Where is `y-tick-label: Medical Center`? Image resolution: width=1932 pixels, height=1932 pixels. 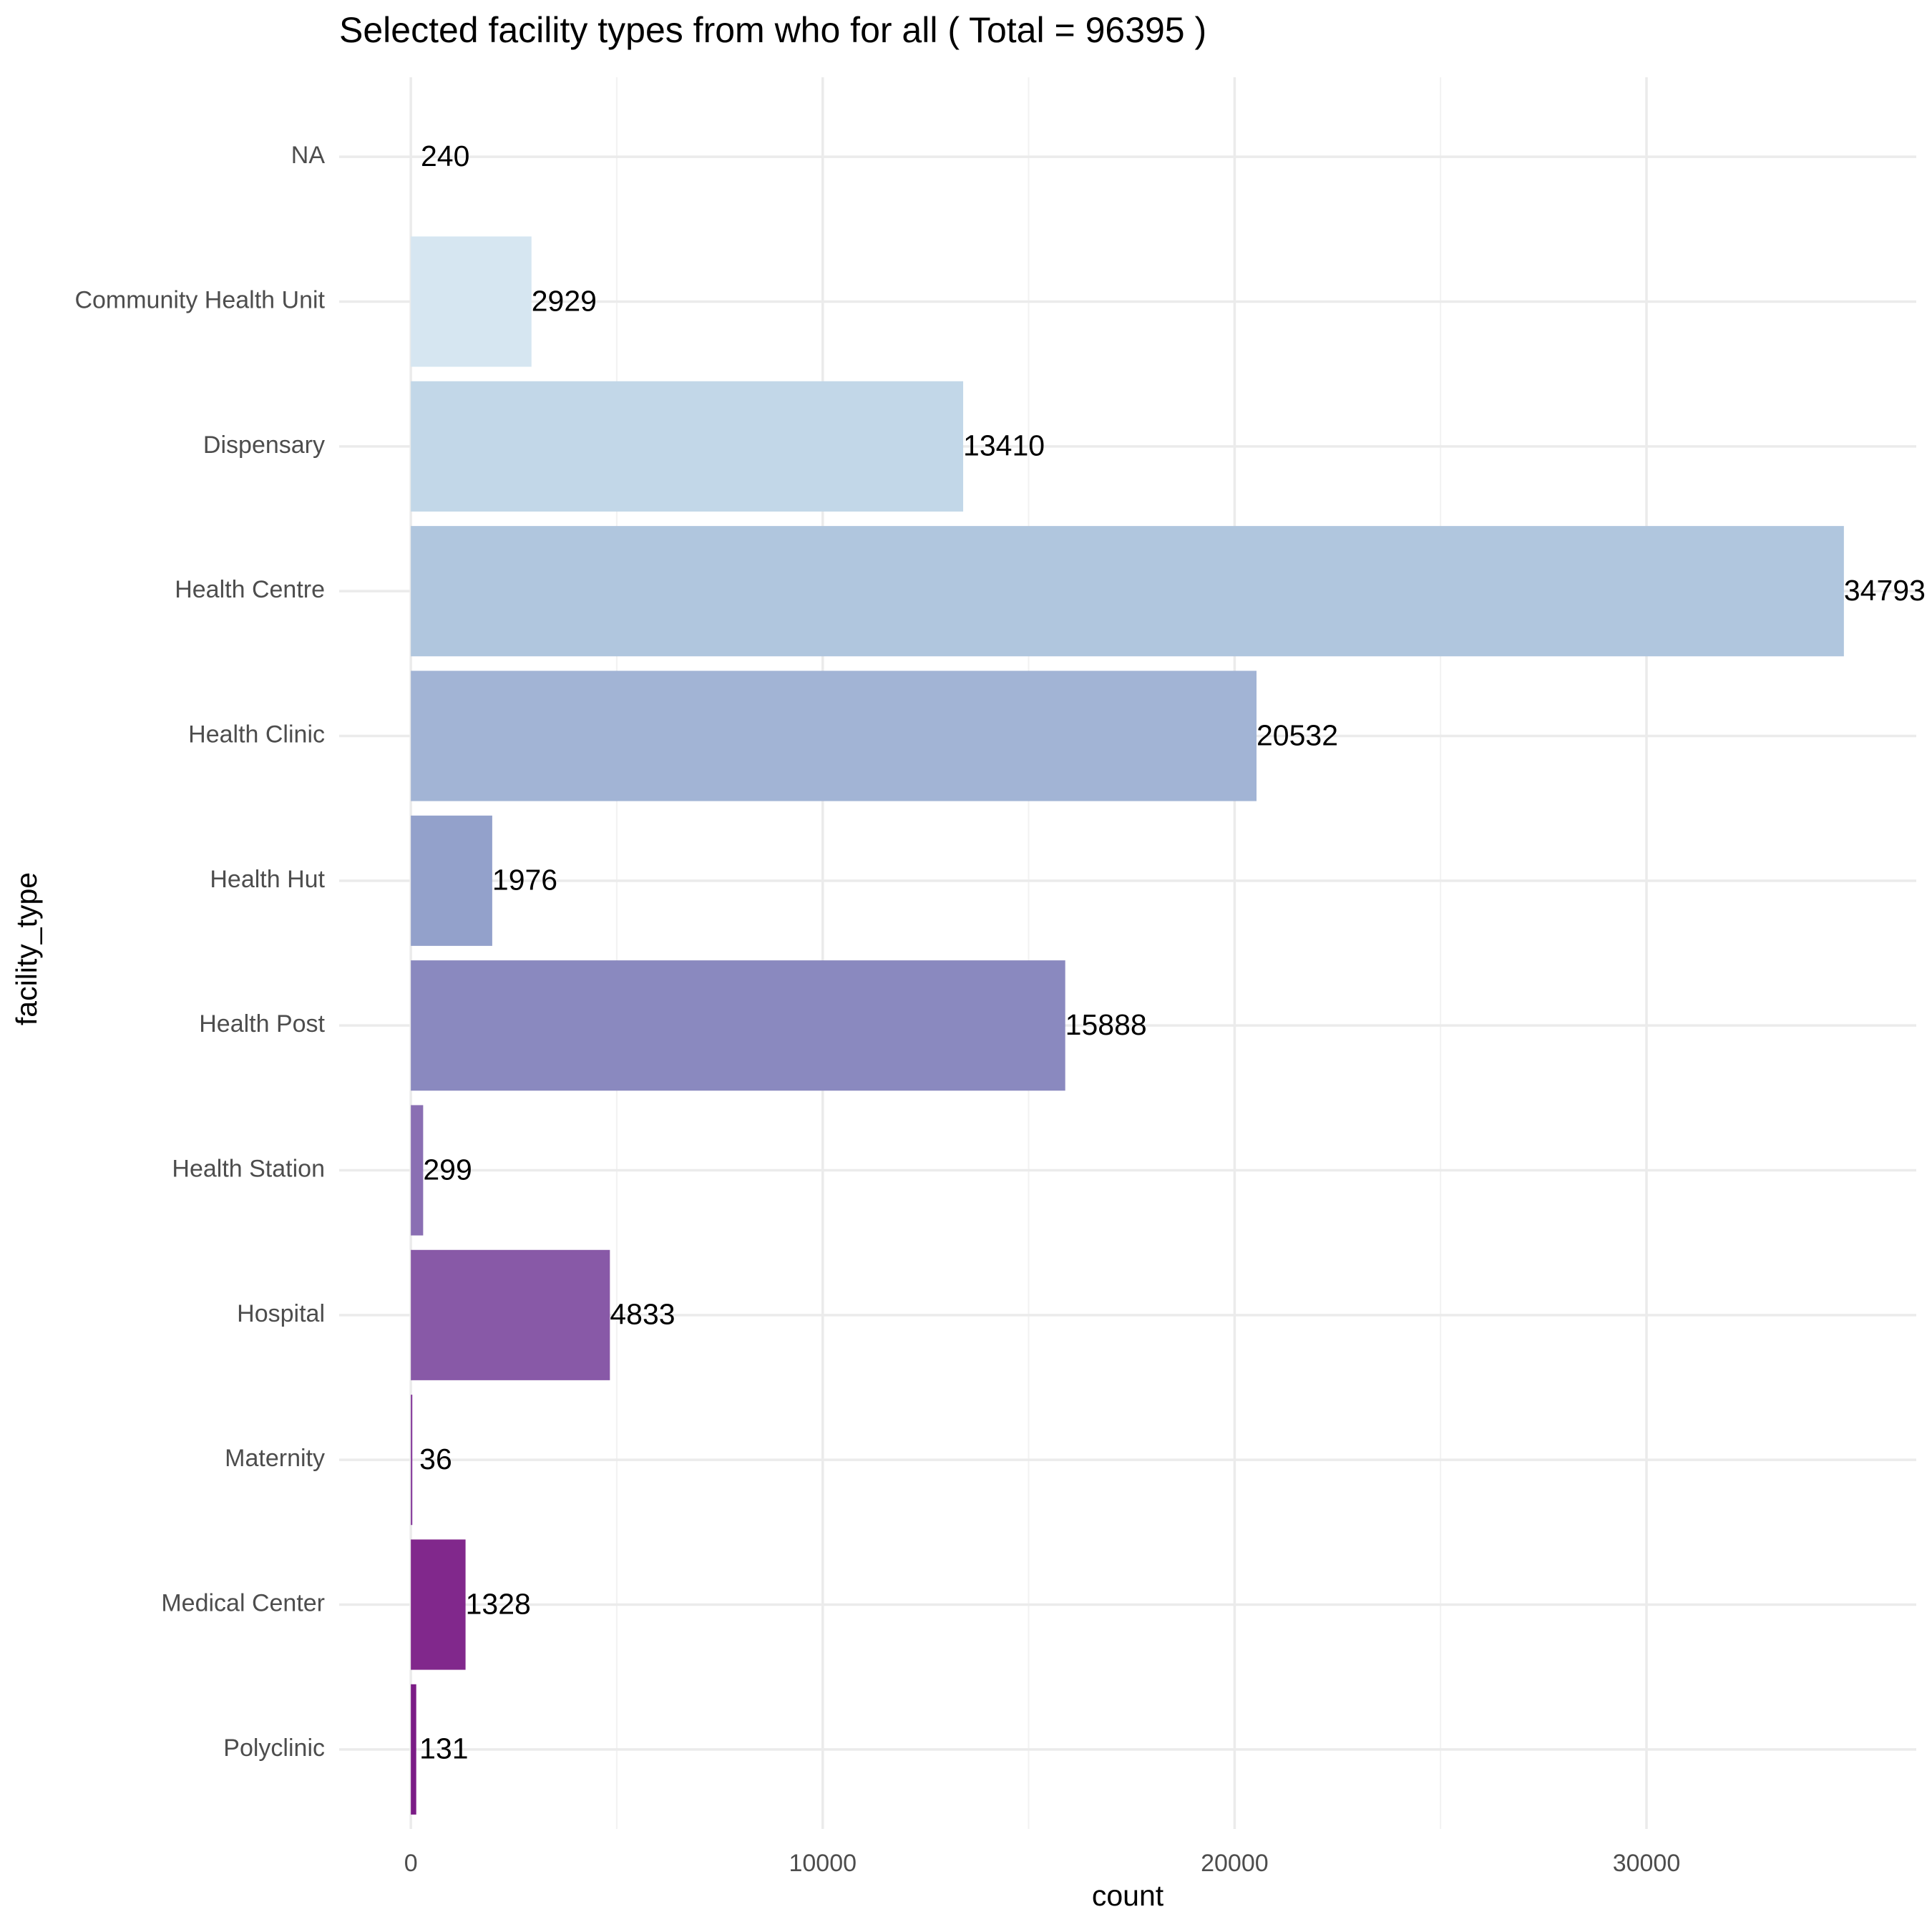
y-tick-label: Medical Center is located at coordinates (243, 1602).